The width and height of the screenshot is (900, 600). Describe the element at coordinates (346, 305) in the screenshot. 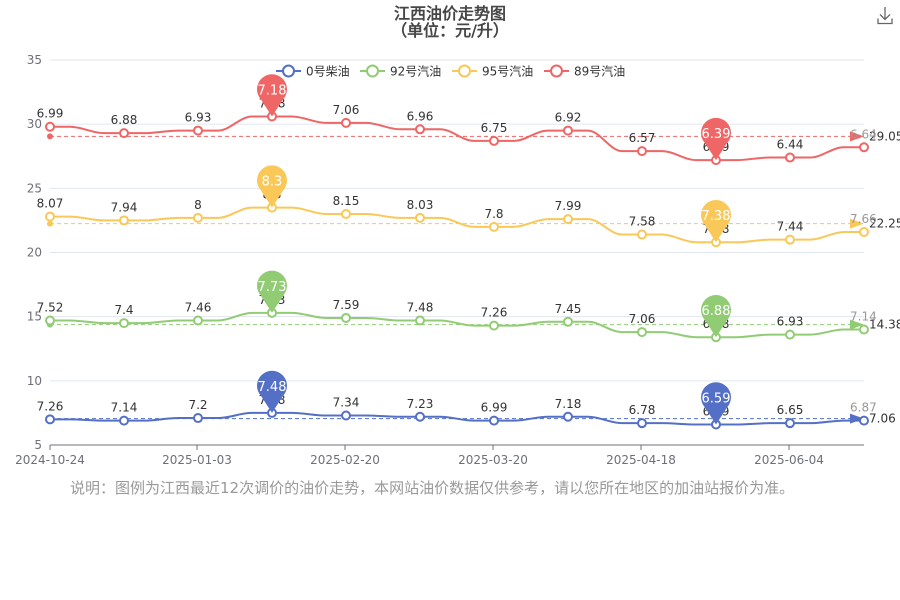

I see `data-label: 7.59` at that location.